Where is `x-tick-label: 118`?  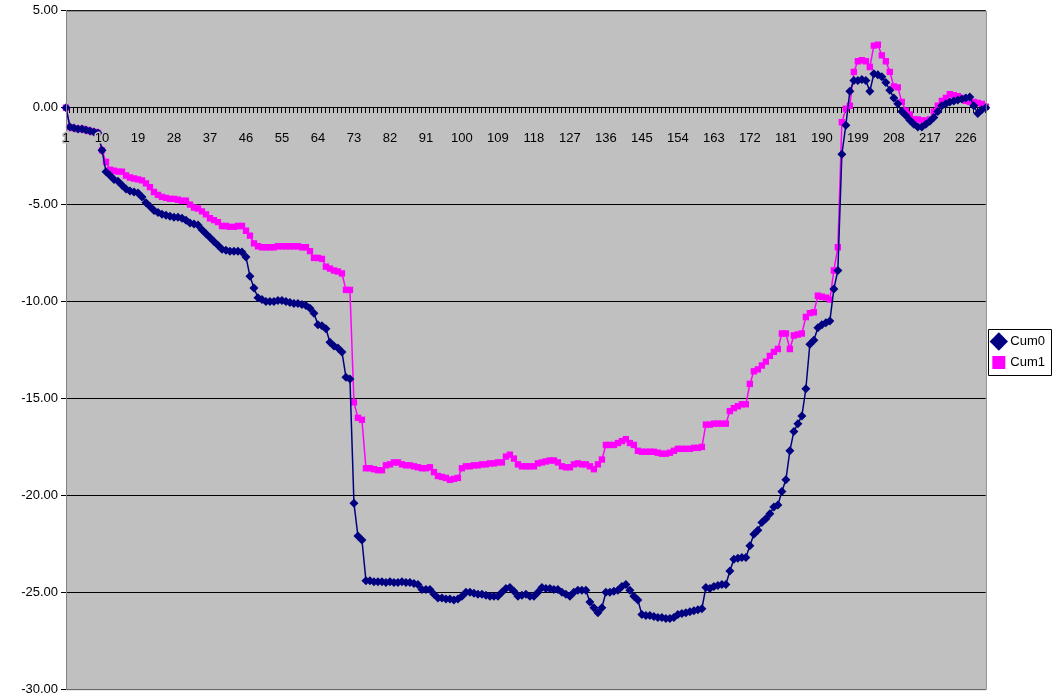
x-tick-label: 118 is located at coordinates (534, 137).